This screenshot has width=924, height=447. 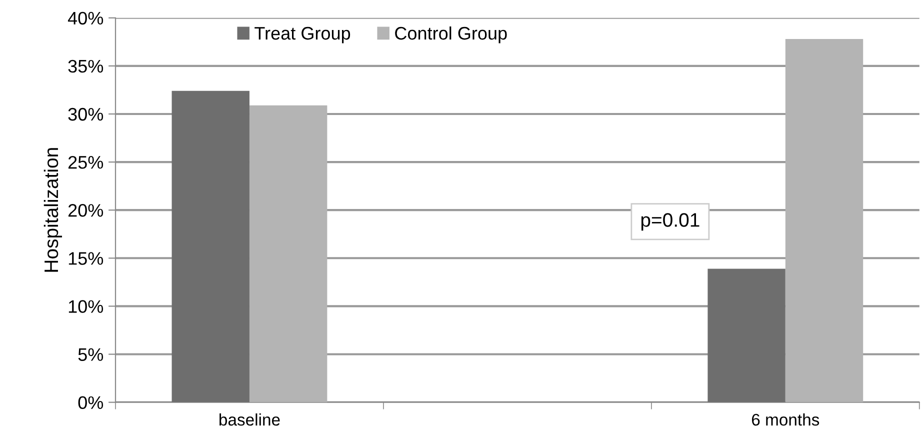 What do you see at coordinates (250, 419) in the screenshot?
I see `x-tick-label: baseline` at bounding box center [250, 419].